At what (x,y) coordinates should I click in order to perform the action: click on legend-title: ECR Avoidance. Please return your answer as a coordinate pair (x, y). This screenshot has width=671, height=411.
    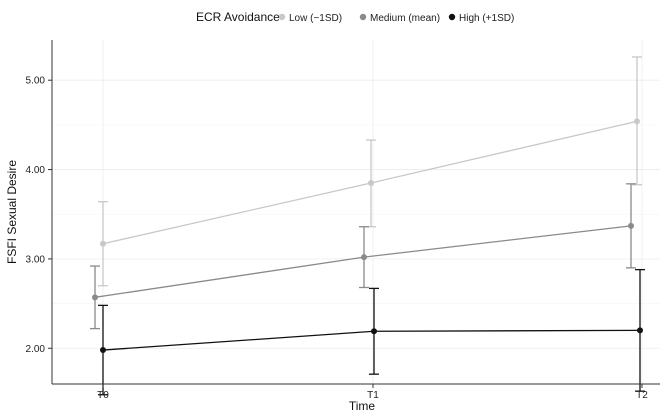
    Looking at the image, I should click on (238, 17).